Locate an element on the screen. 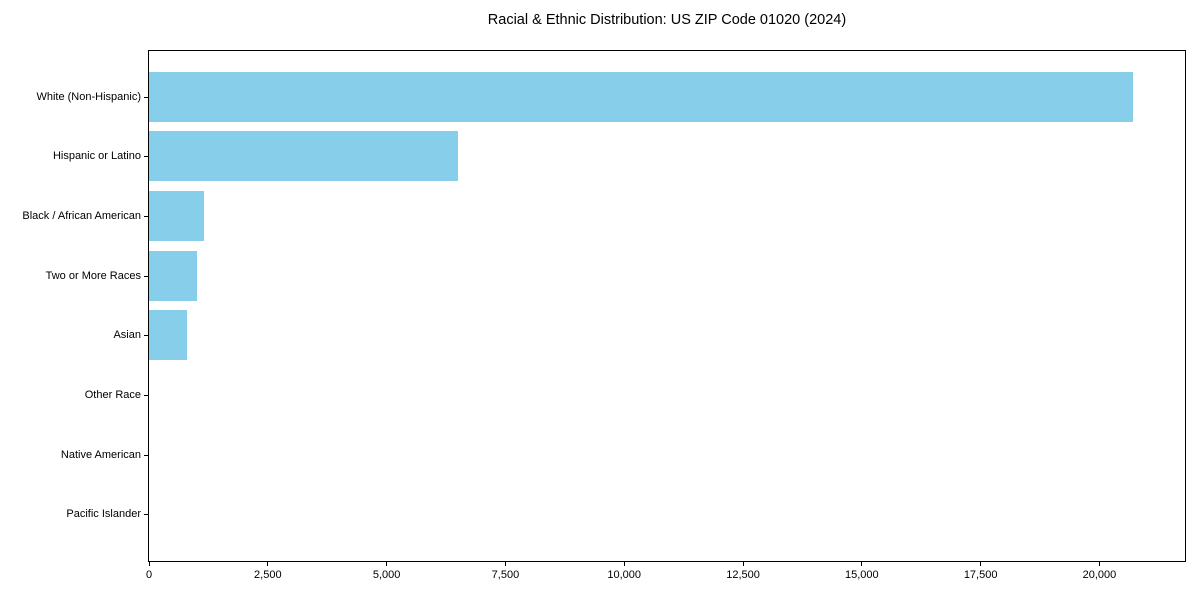  x-axis-label: 7,500 is located at coordinates (505, 575).